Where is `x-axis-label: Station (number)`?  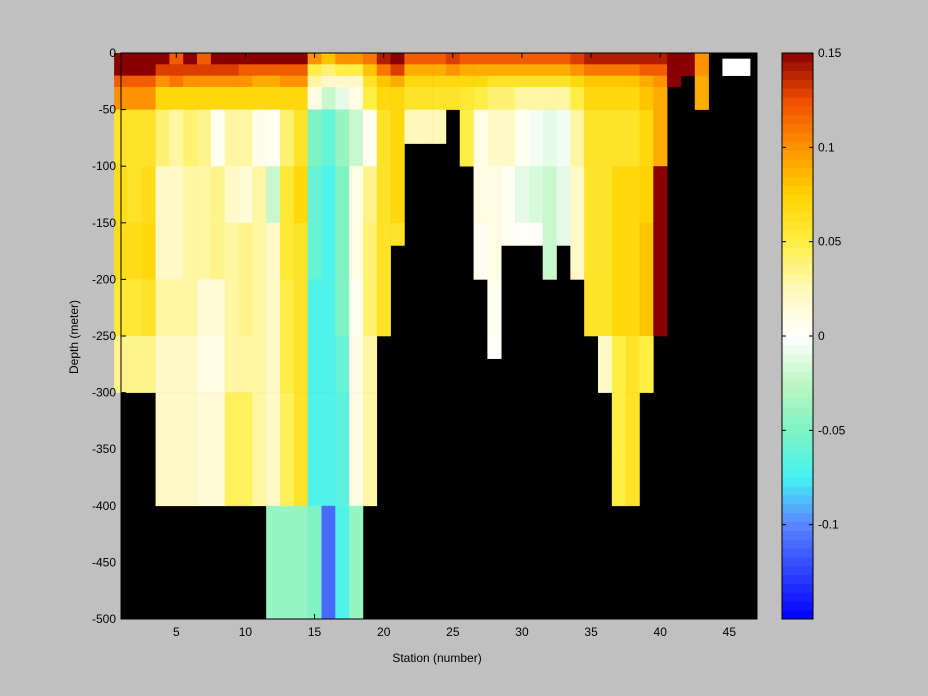
x-axis-label: Station (number) is located at coordinates (436, 658).